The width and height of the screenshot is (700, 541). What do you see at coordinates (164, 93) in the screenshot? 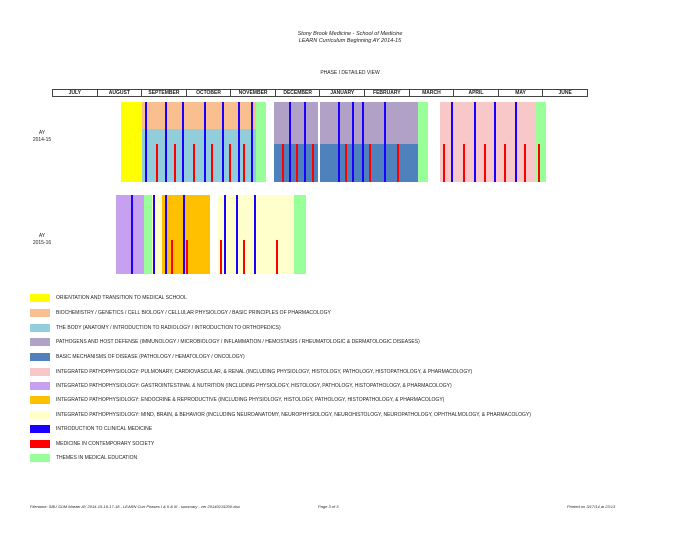
I see `month-header: SEPTEMBER` at bounding box center [164, 93].